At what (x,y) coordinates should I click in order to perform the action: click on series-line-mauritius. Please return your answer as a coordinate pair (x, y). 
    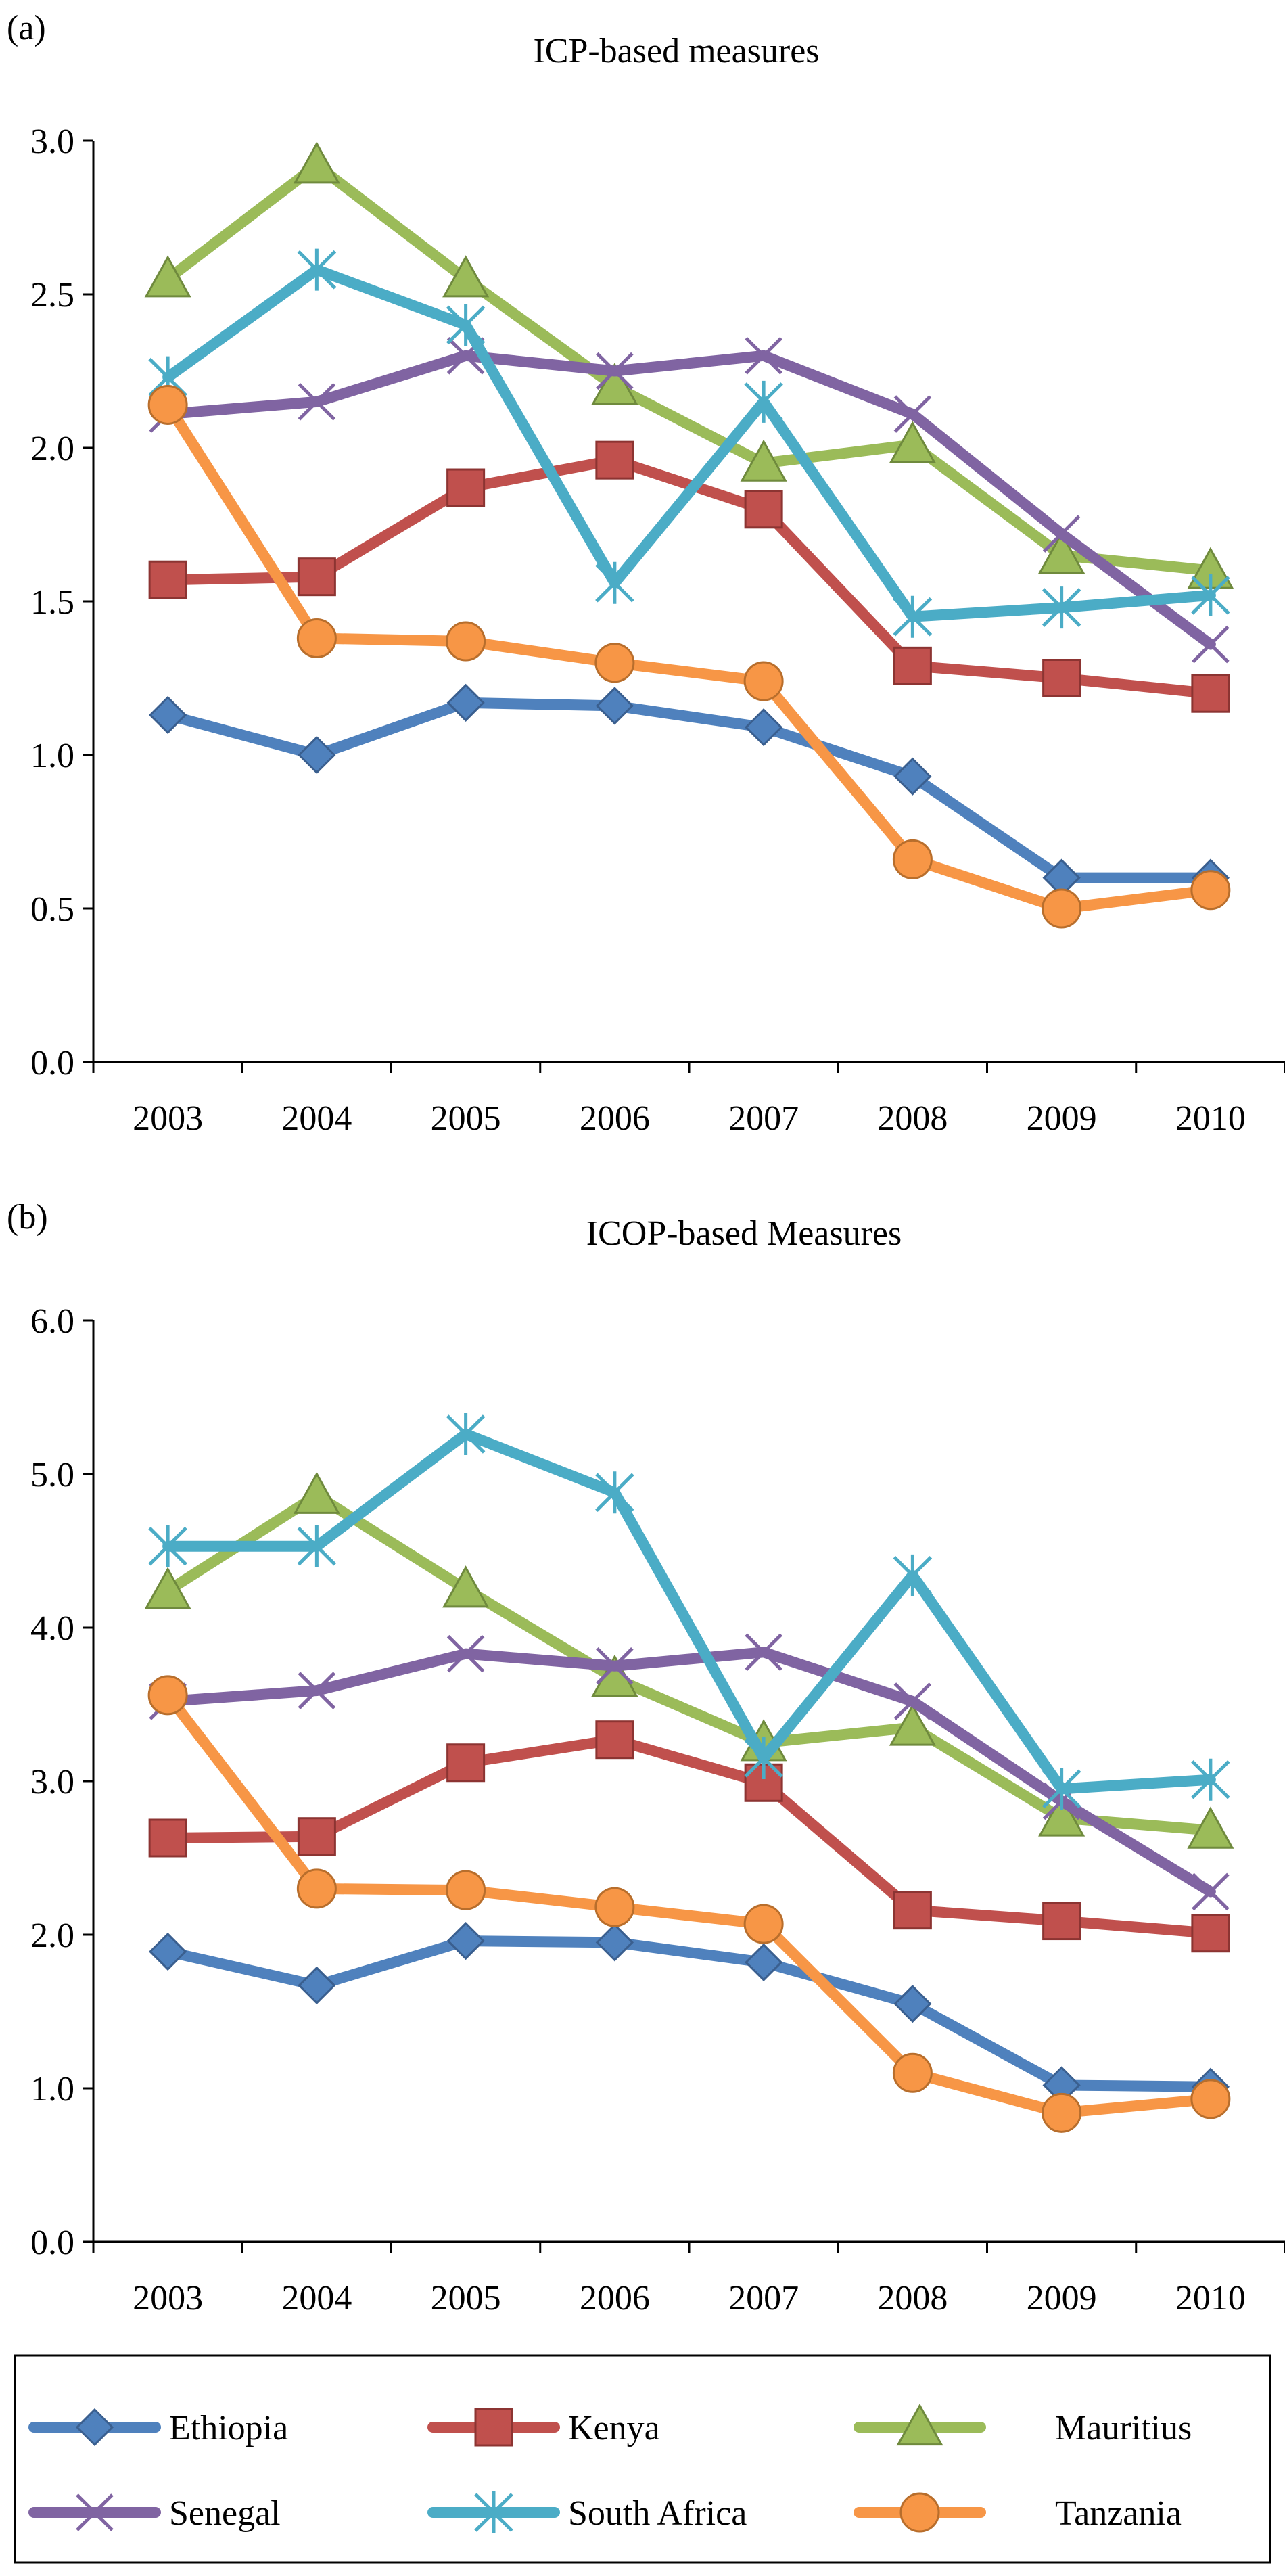
    Looking at the image, I should click on (689, 368).